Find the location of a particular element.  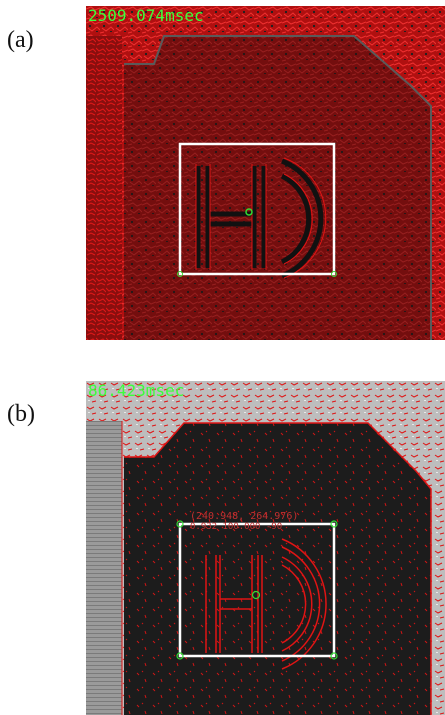

panel-b-label: (b) is located at coordinates (21, 414).